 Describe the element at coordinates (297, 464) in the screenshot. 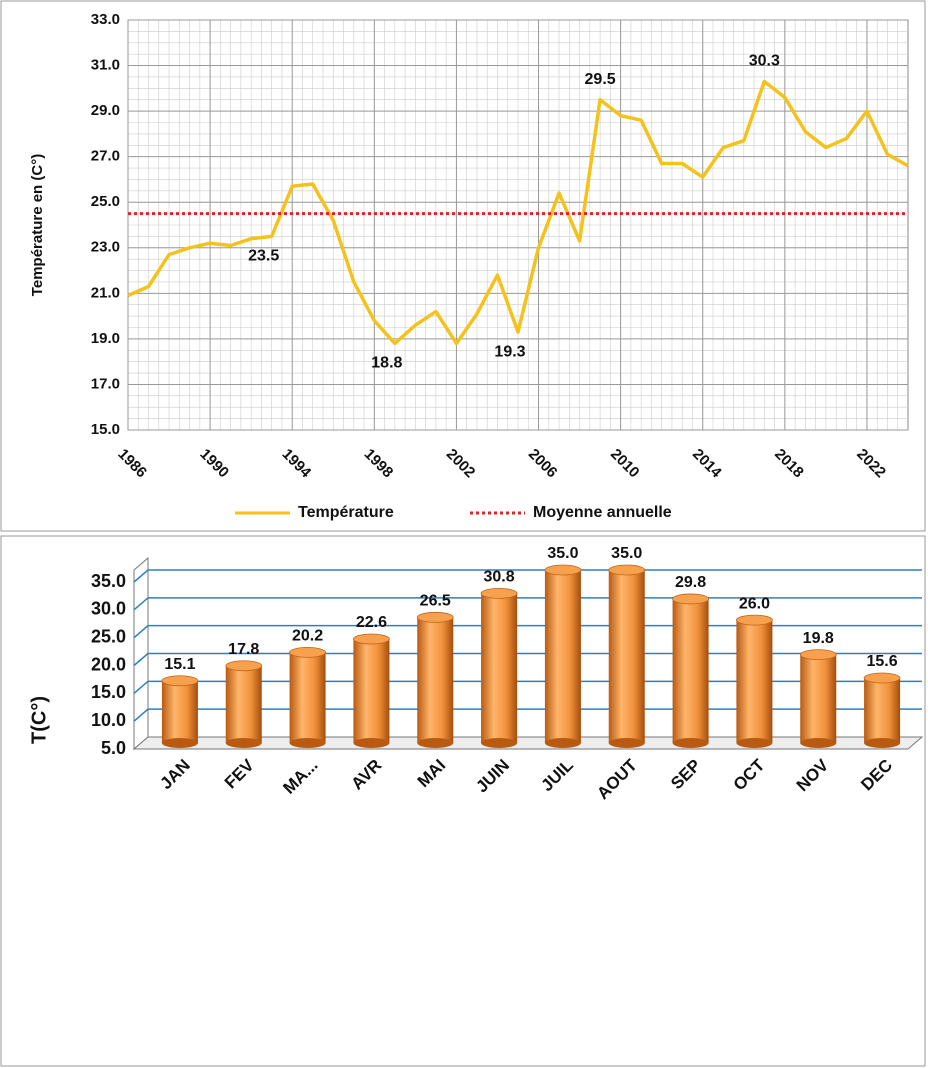

I see `x-tick-label: 1994` at that location.